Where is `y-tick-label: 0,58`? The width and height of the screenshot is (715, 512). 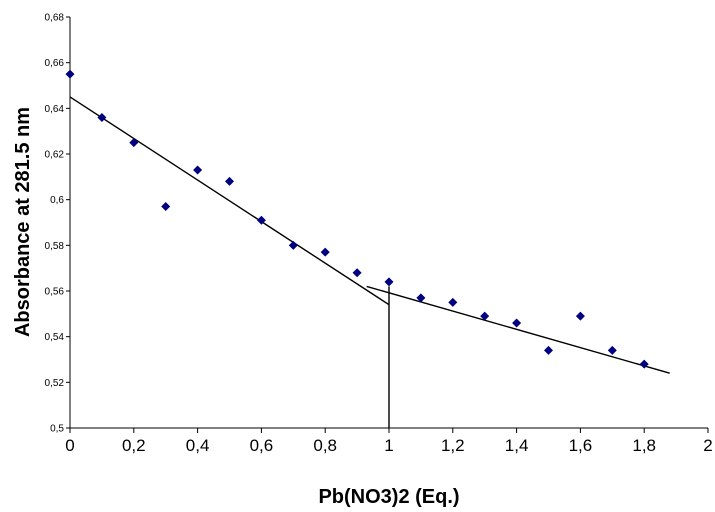
y-tick-label: 0,58 is located at coordinates (55, 246).